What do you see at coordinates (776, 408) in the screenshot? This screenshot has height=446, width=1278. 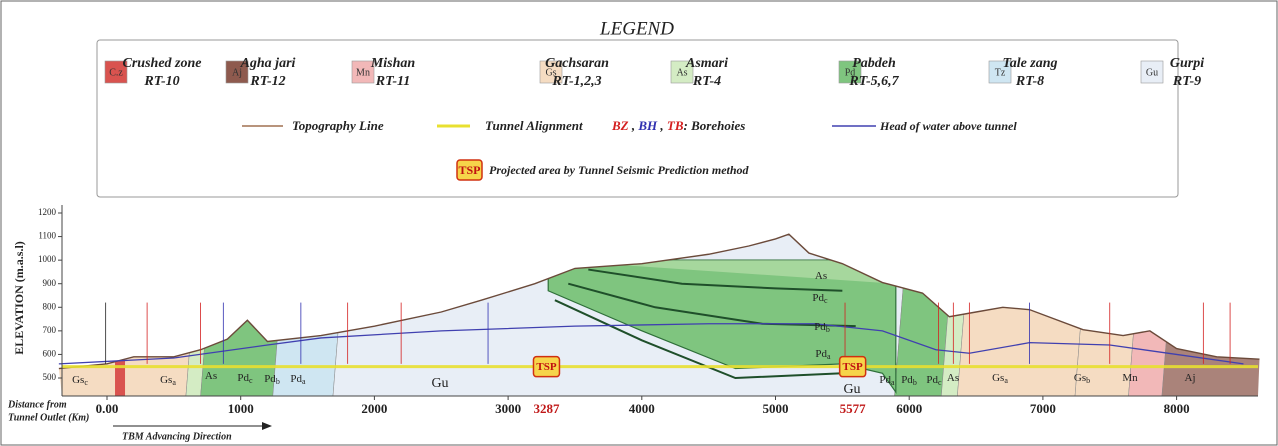 I see `x-tick-label: 5000` at bounding box center [776, 408].